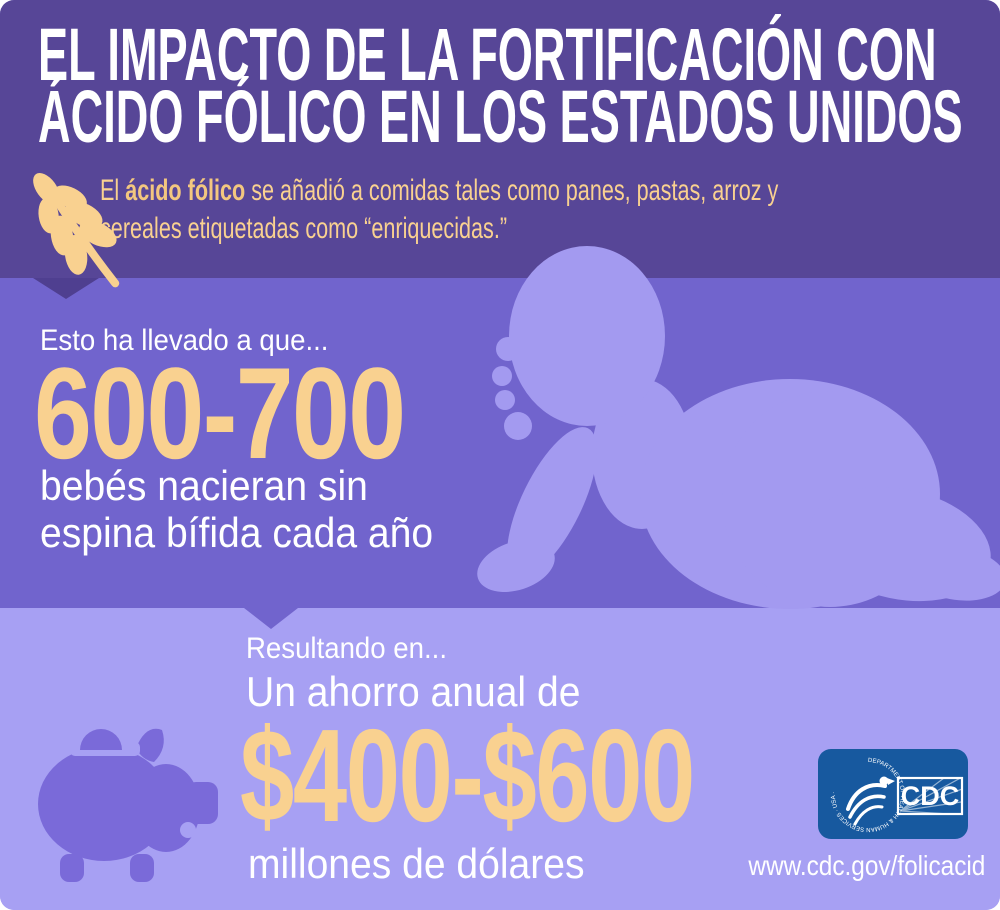 The height and width of the screenshot is (910, 1000). What do you see at coordinates (66, 288) in the screenshot?
I see `header-notch-arrow` at bounding box center [66, 288].